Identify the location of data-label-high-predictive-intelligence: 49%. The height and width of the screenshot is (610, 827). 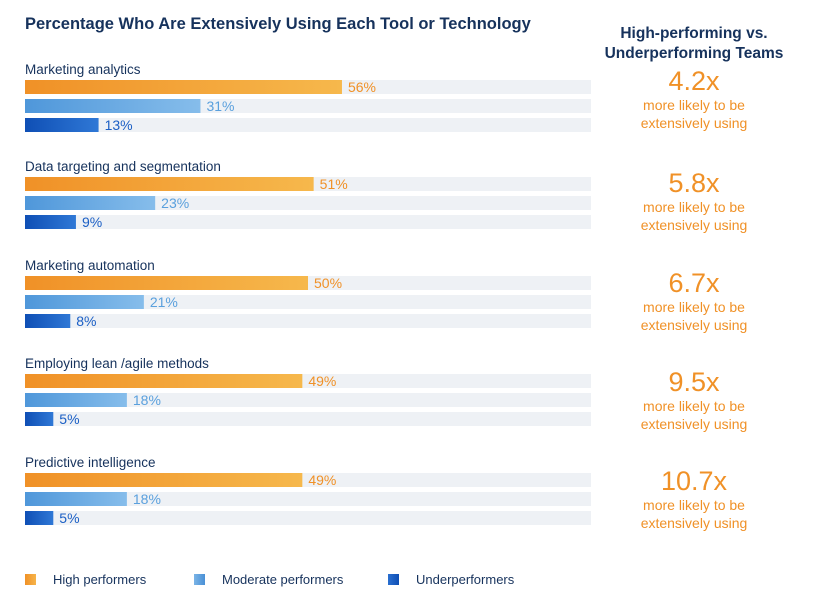
(322, 480).